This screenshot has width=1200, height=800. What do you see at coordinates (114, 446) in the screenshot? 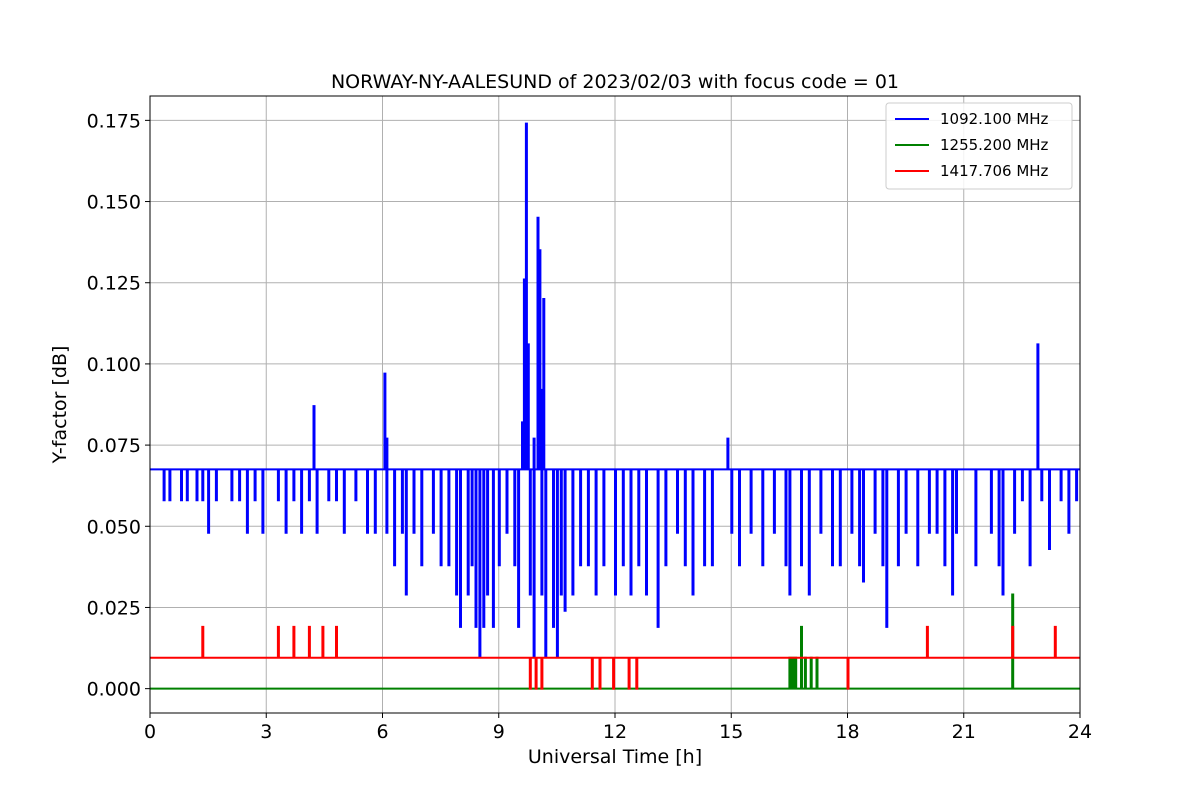
I see `y-tick-label: 0.075` at bounding box center [114, 446].